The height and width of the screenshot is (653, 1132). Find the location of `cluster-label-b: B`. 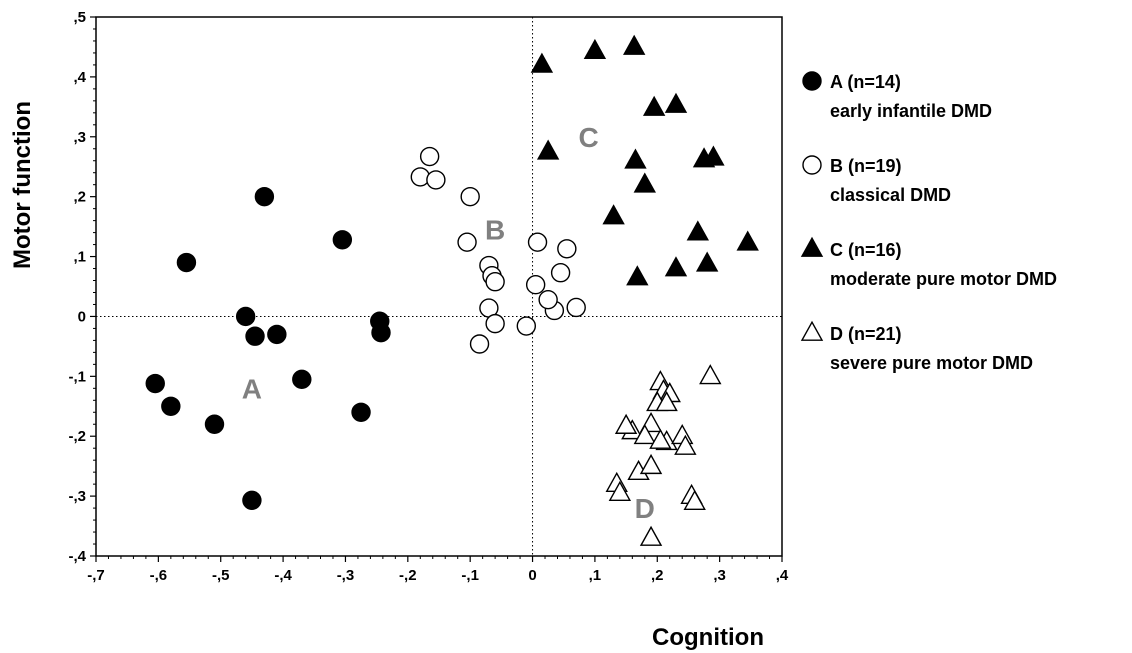

cluster-label-b: B is located at coordinates (495, 230).